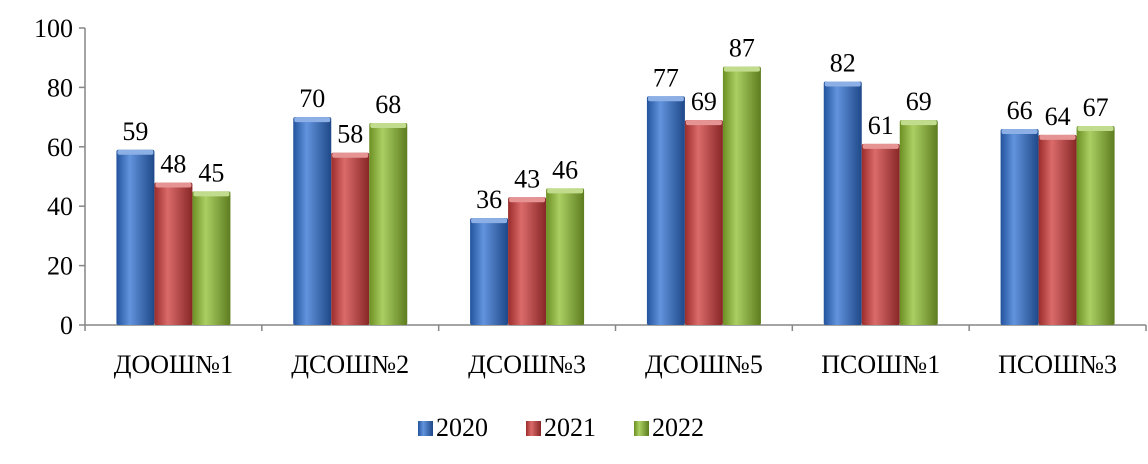  Describe the element at coordinates (527, 364) in the screenshot. I see `x-category-label: ДСОШ№3` at that location.